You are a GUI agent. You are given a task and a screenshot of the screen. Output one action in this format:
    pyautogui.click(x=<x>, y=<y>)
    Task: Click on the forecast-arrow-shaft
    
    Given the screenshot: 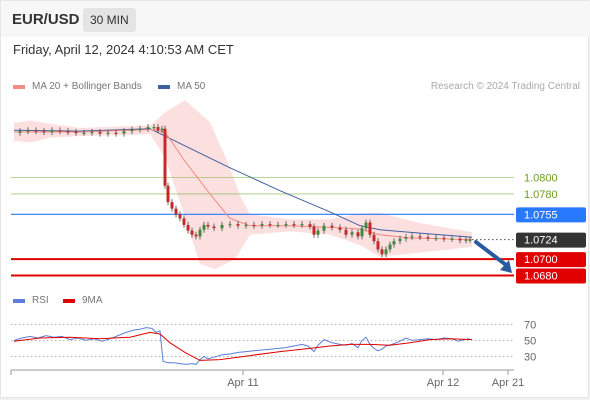 What is the action you would take?
    pyautogui.click(x=491, y=253)
    